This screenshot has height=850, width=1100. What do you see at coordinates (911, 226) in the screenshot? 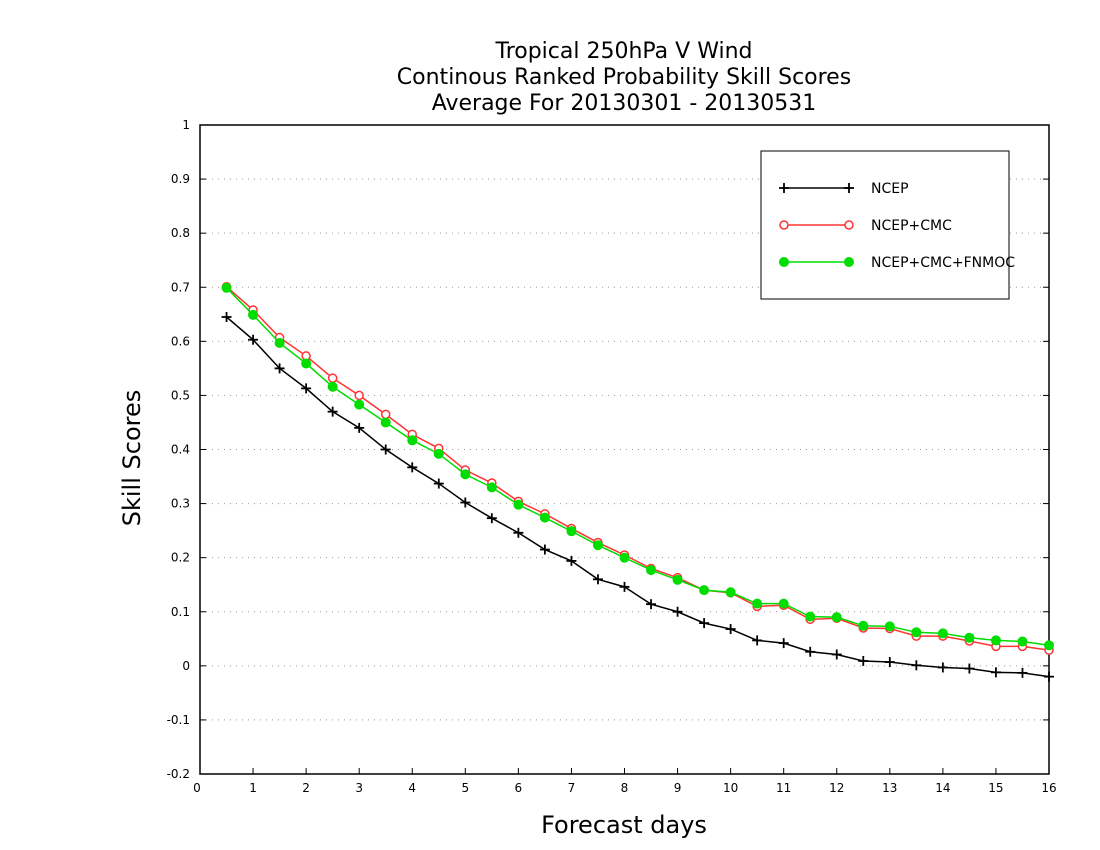
I see `legend-label: NCEP+CMC` at bounding box center [911, 226].